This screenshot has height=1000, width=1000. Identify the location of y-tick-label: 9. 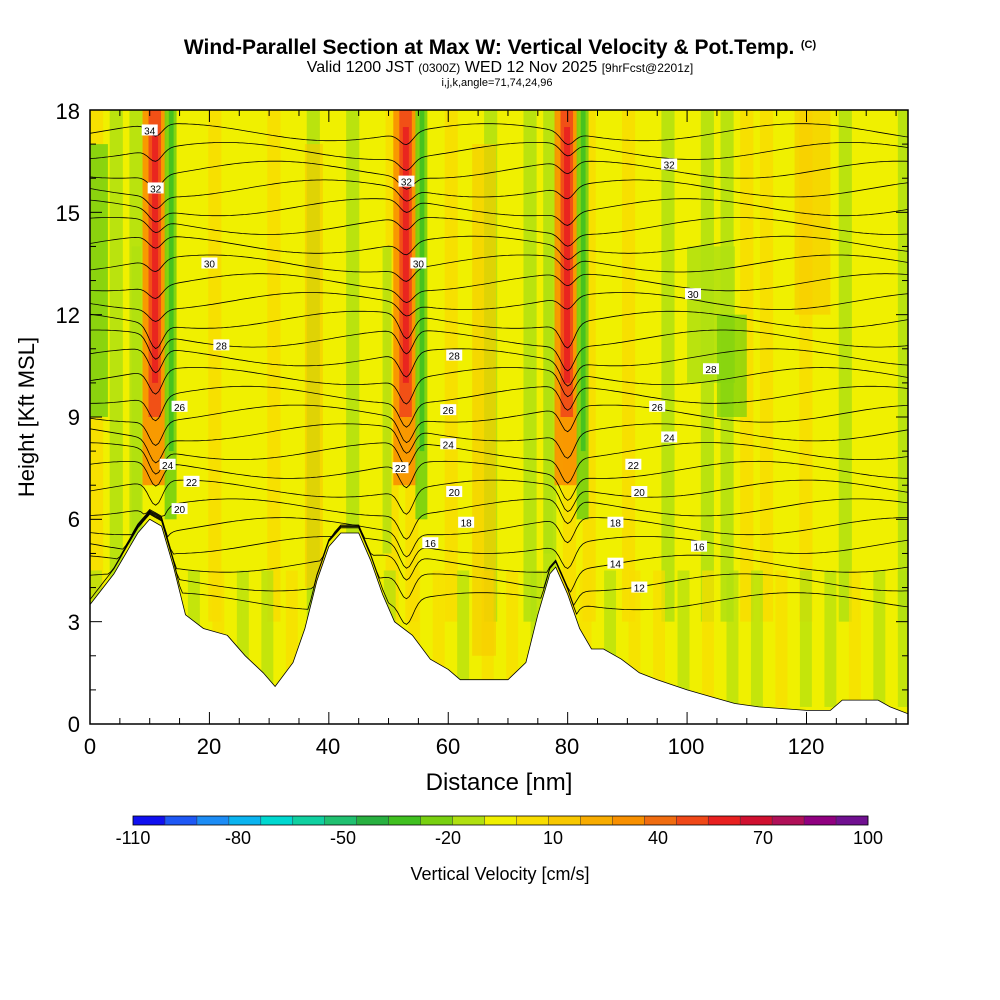
(74, 417).